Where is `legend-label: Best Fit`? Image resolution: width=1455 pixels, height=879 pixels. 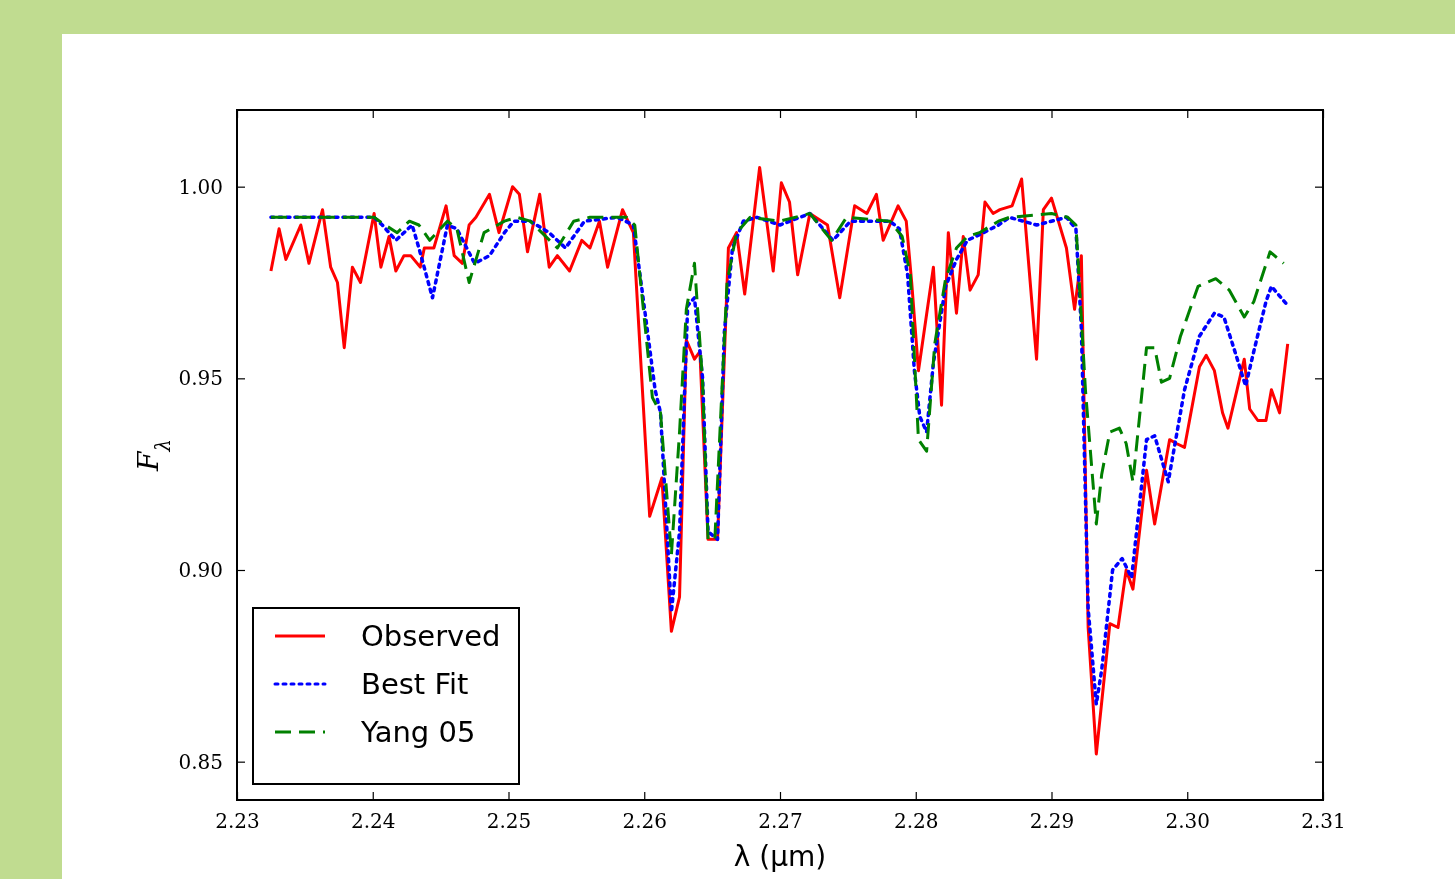 legend-label: Best Fit is located at coordinates (415, 684).